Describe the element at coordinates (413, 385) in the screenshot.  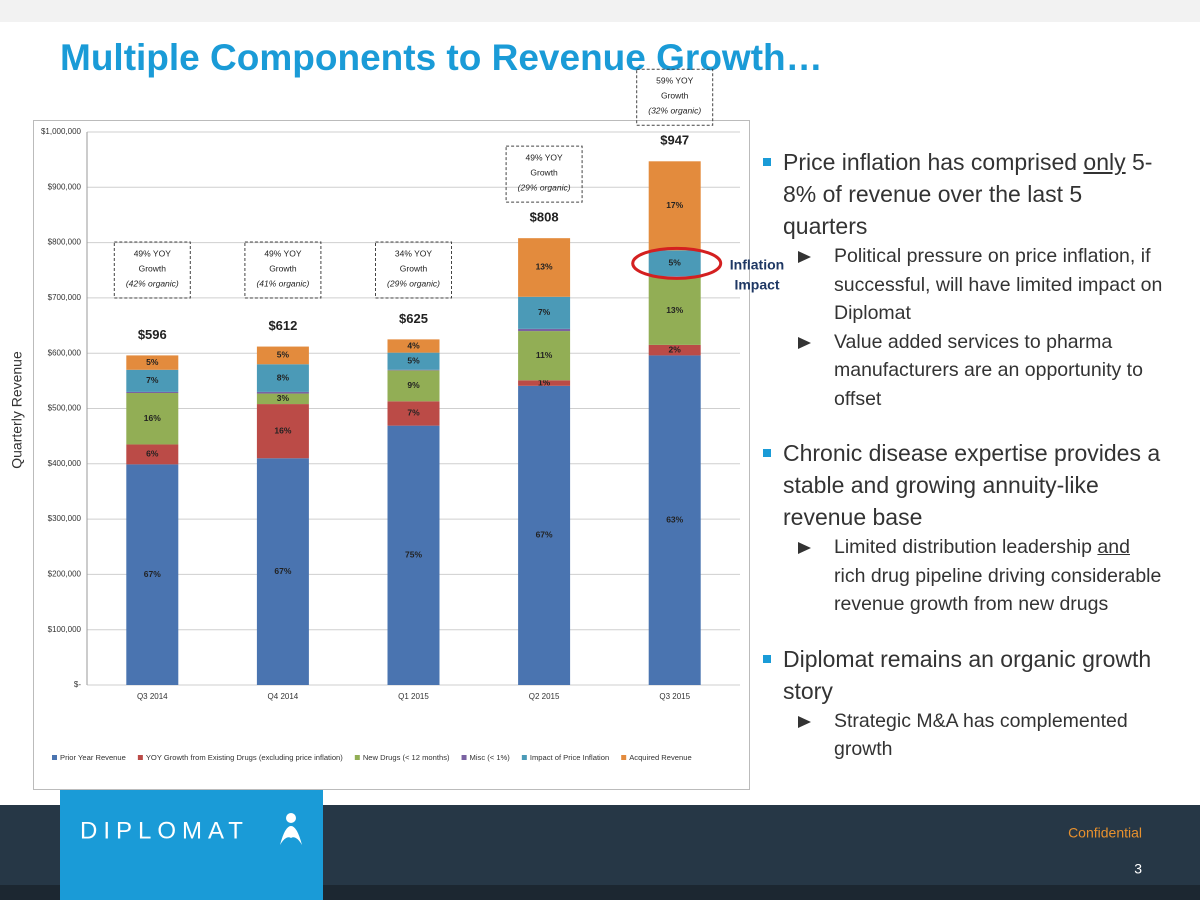
I see `segment-label: 9%` at that location.